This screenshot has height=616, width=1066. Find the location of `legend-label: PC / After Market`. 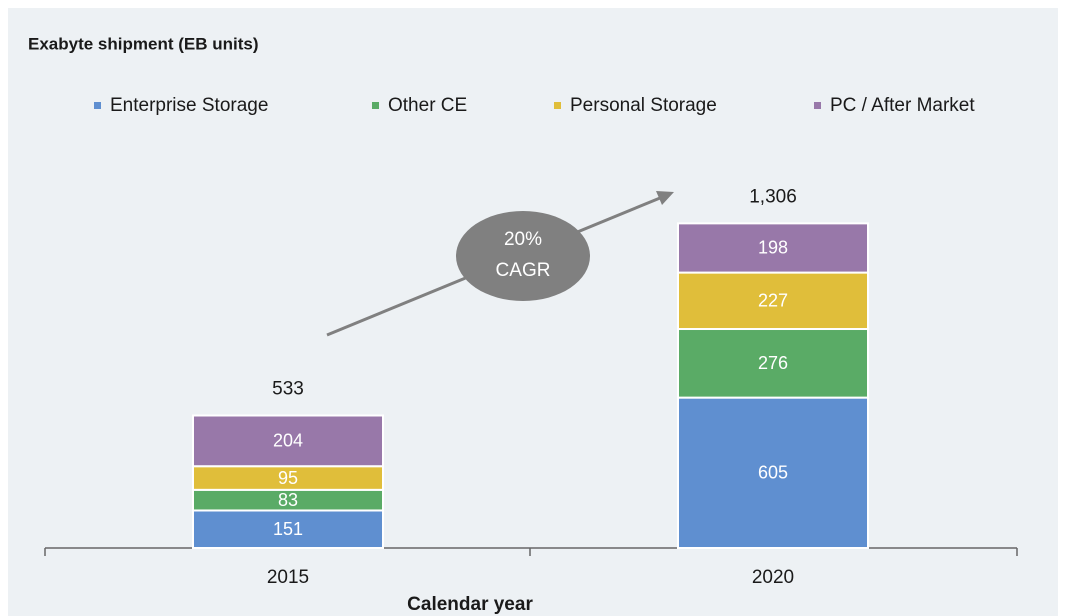

legend-label: PC / After Market is located at coordinates (902, 105).